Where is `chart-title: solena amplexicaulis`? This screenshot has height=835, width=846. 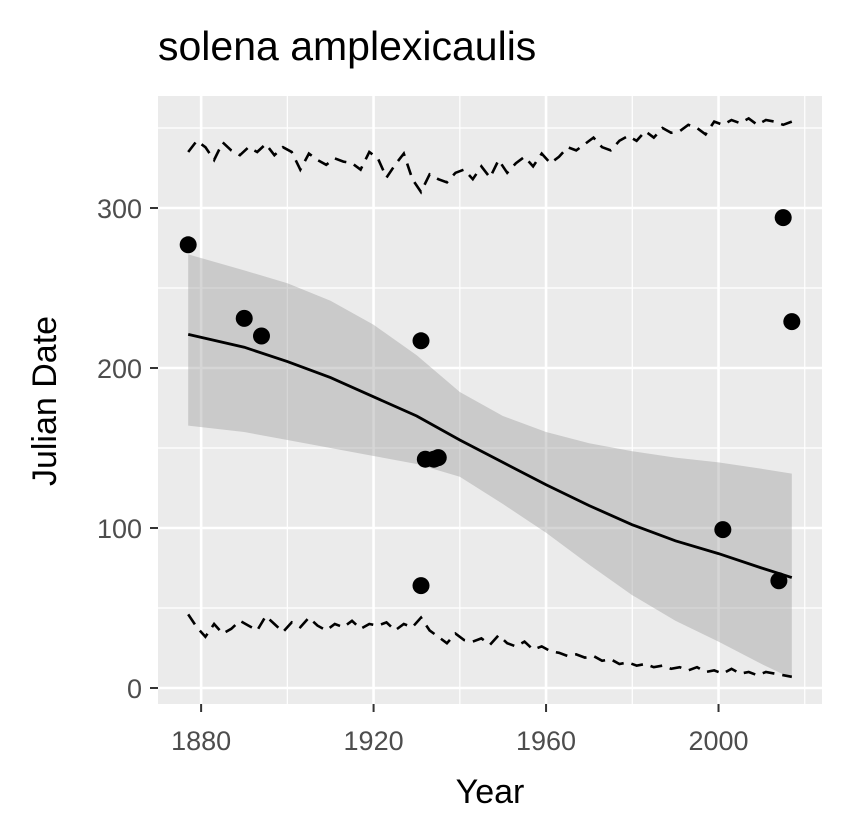
chart-title: solena amplexicaulis is located at coordinates (347, 46).